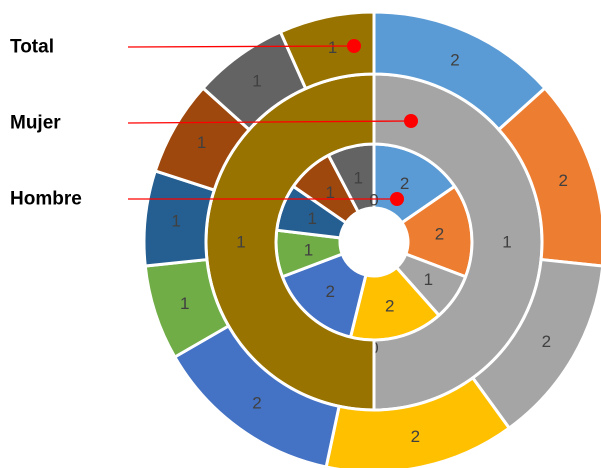 The width and height of the screenshot is (601, 468). Describe the element at coordinates (241, 46) in the screenshot. I see `legend-line-total` at that location.